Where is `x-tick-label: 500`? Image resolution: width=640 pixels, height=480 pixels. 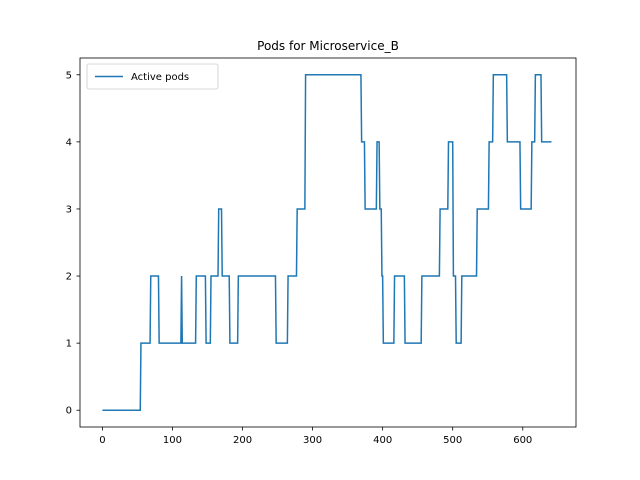 x-tick-label: 500 is located at coordinates (452, 440).